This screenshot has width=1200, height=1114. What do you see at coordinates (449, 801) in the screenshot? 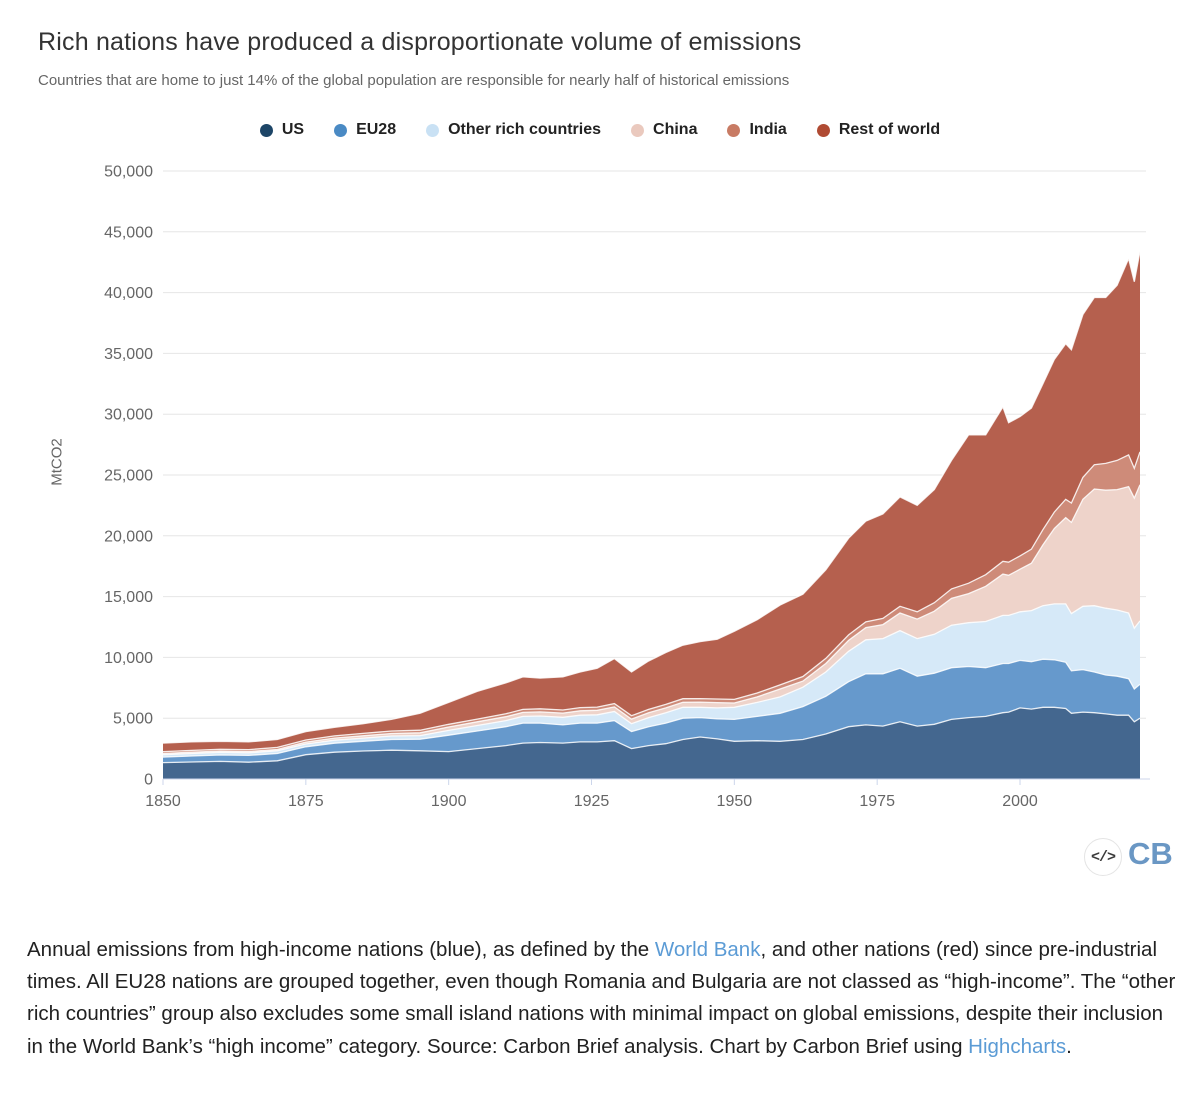
I see `x-axis-tick-label: 1900` at bounding box center [449, 801].